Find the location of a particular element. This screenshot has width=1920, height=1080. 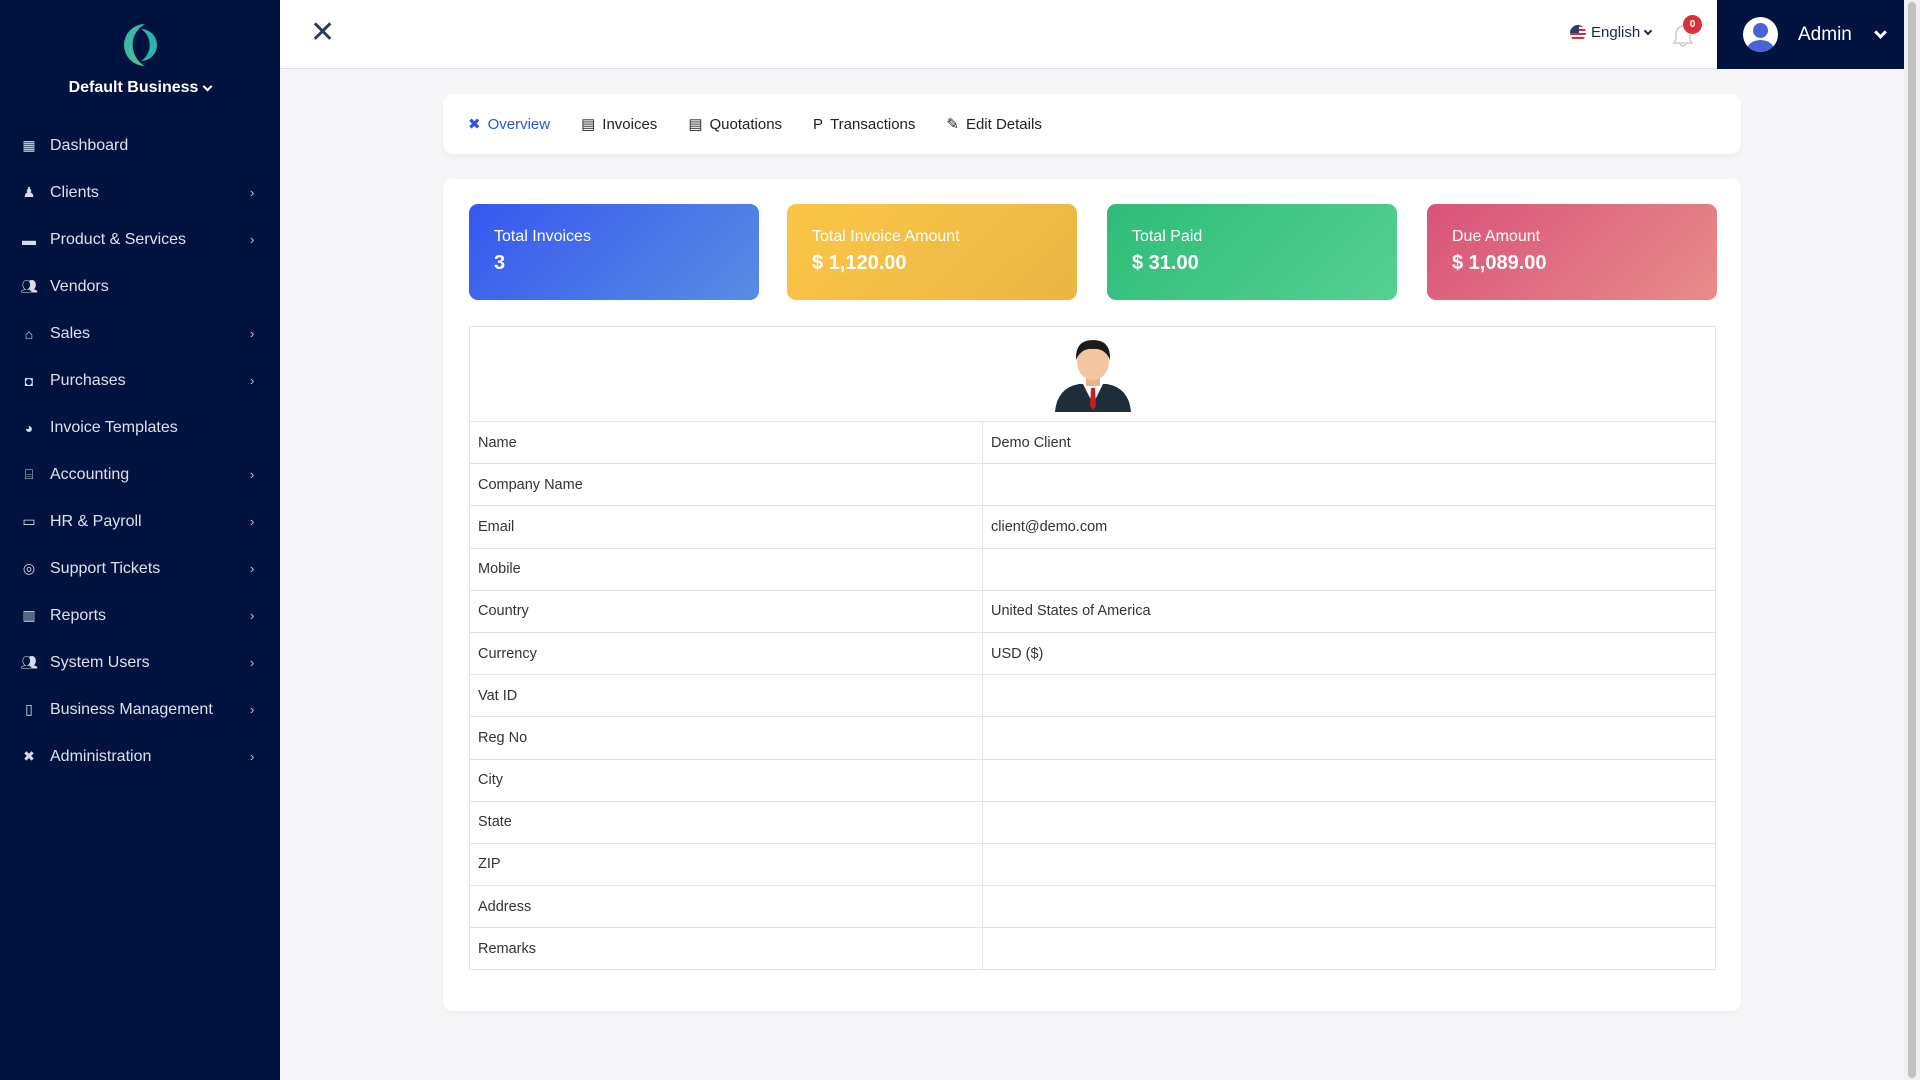

scrollbar-thumb is located at coordinates (1912, 540).